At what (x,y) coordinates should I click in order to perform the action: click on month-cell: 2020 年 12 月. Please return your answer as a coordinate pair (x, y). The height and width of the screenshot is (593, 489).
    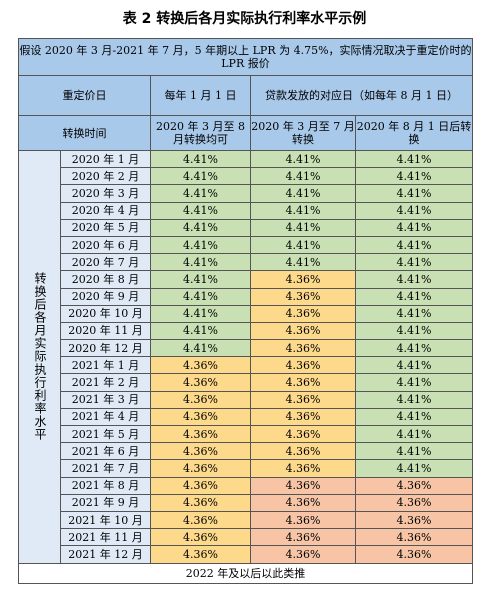
    Looking at the image, I should click on (105, 348).